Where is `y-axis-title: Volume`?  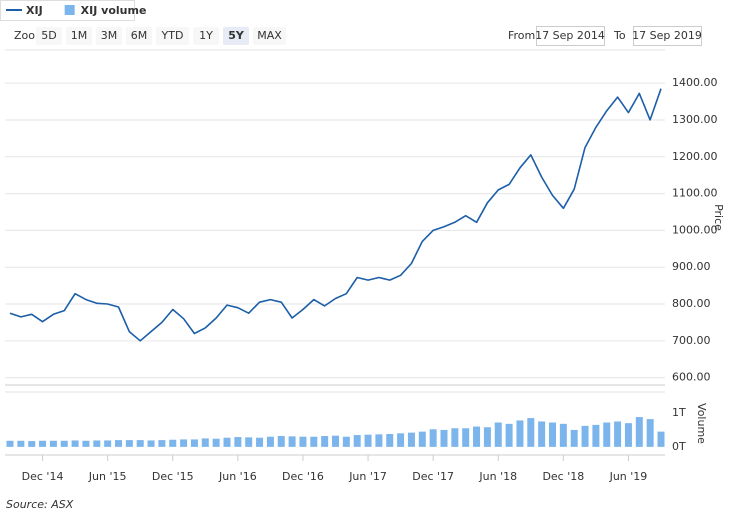 y-axis-title: Volume is located at coordinates (701, 423).